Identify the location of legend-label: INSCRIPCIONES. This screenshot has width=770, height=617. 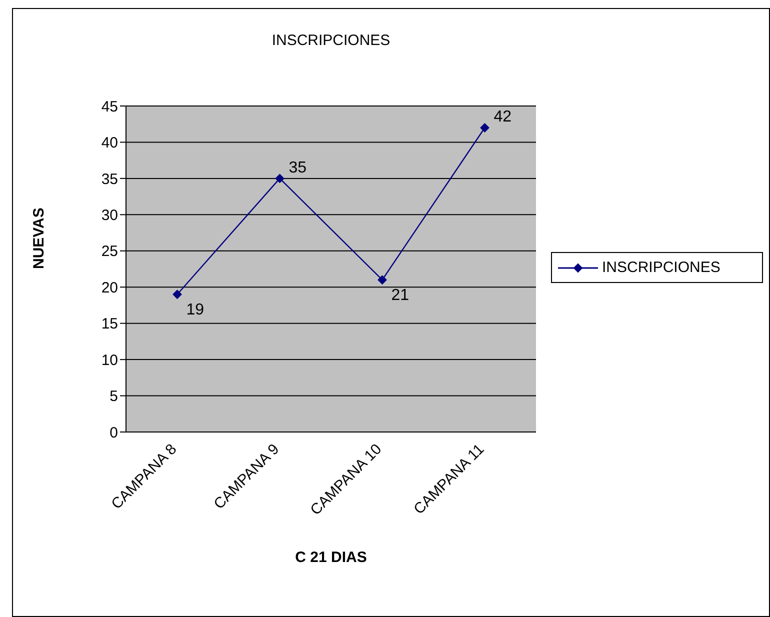
(661, 267).